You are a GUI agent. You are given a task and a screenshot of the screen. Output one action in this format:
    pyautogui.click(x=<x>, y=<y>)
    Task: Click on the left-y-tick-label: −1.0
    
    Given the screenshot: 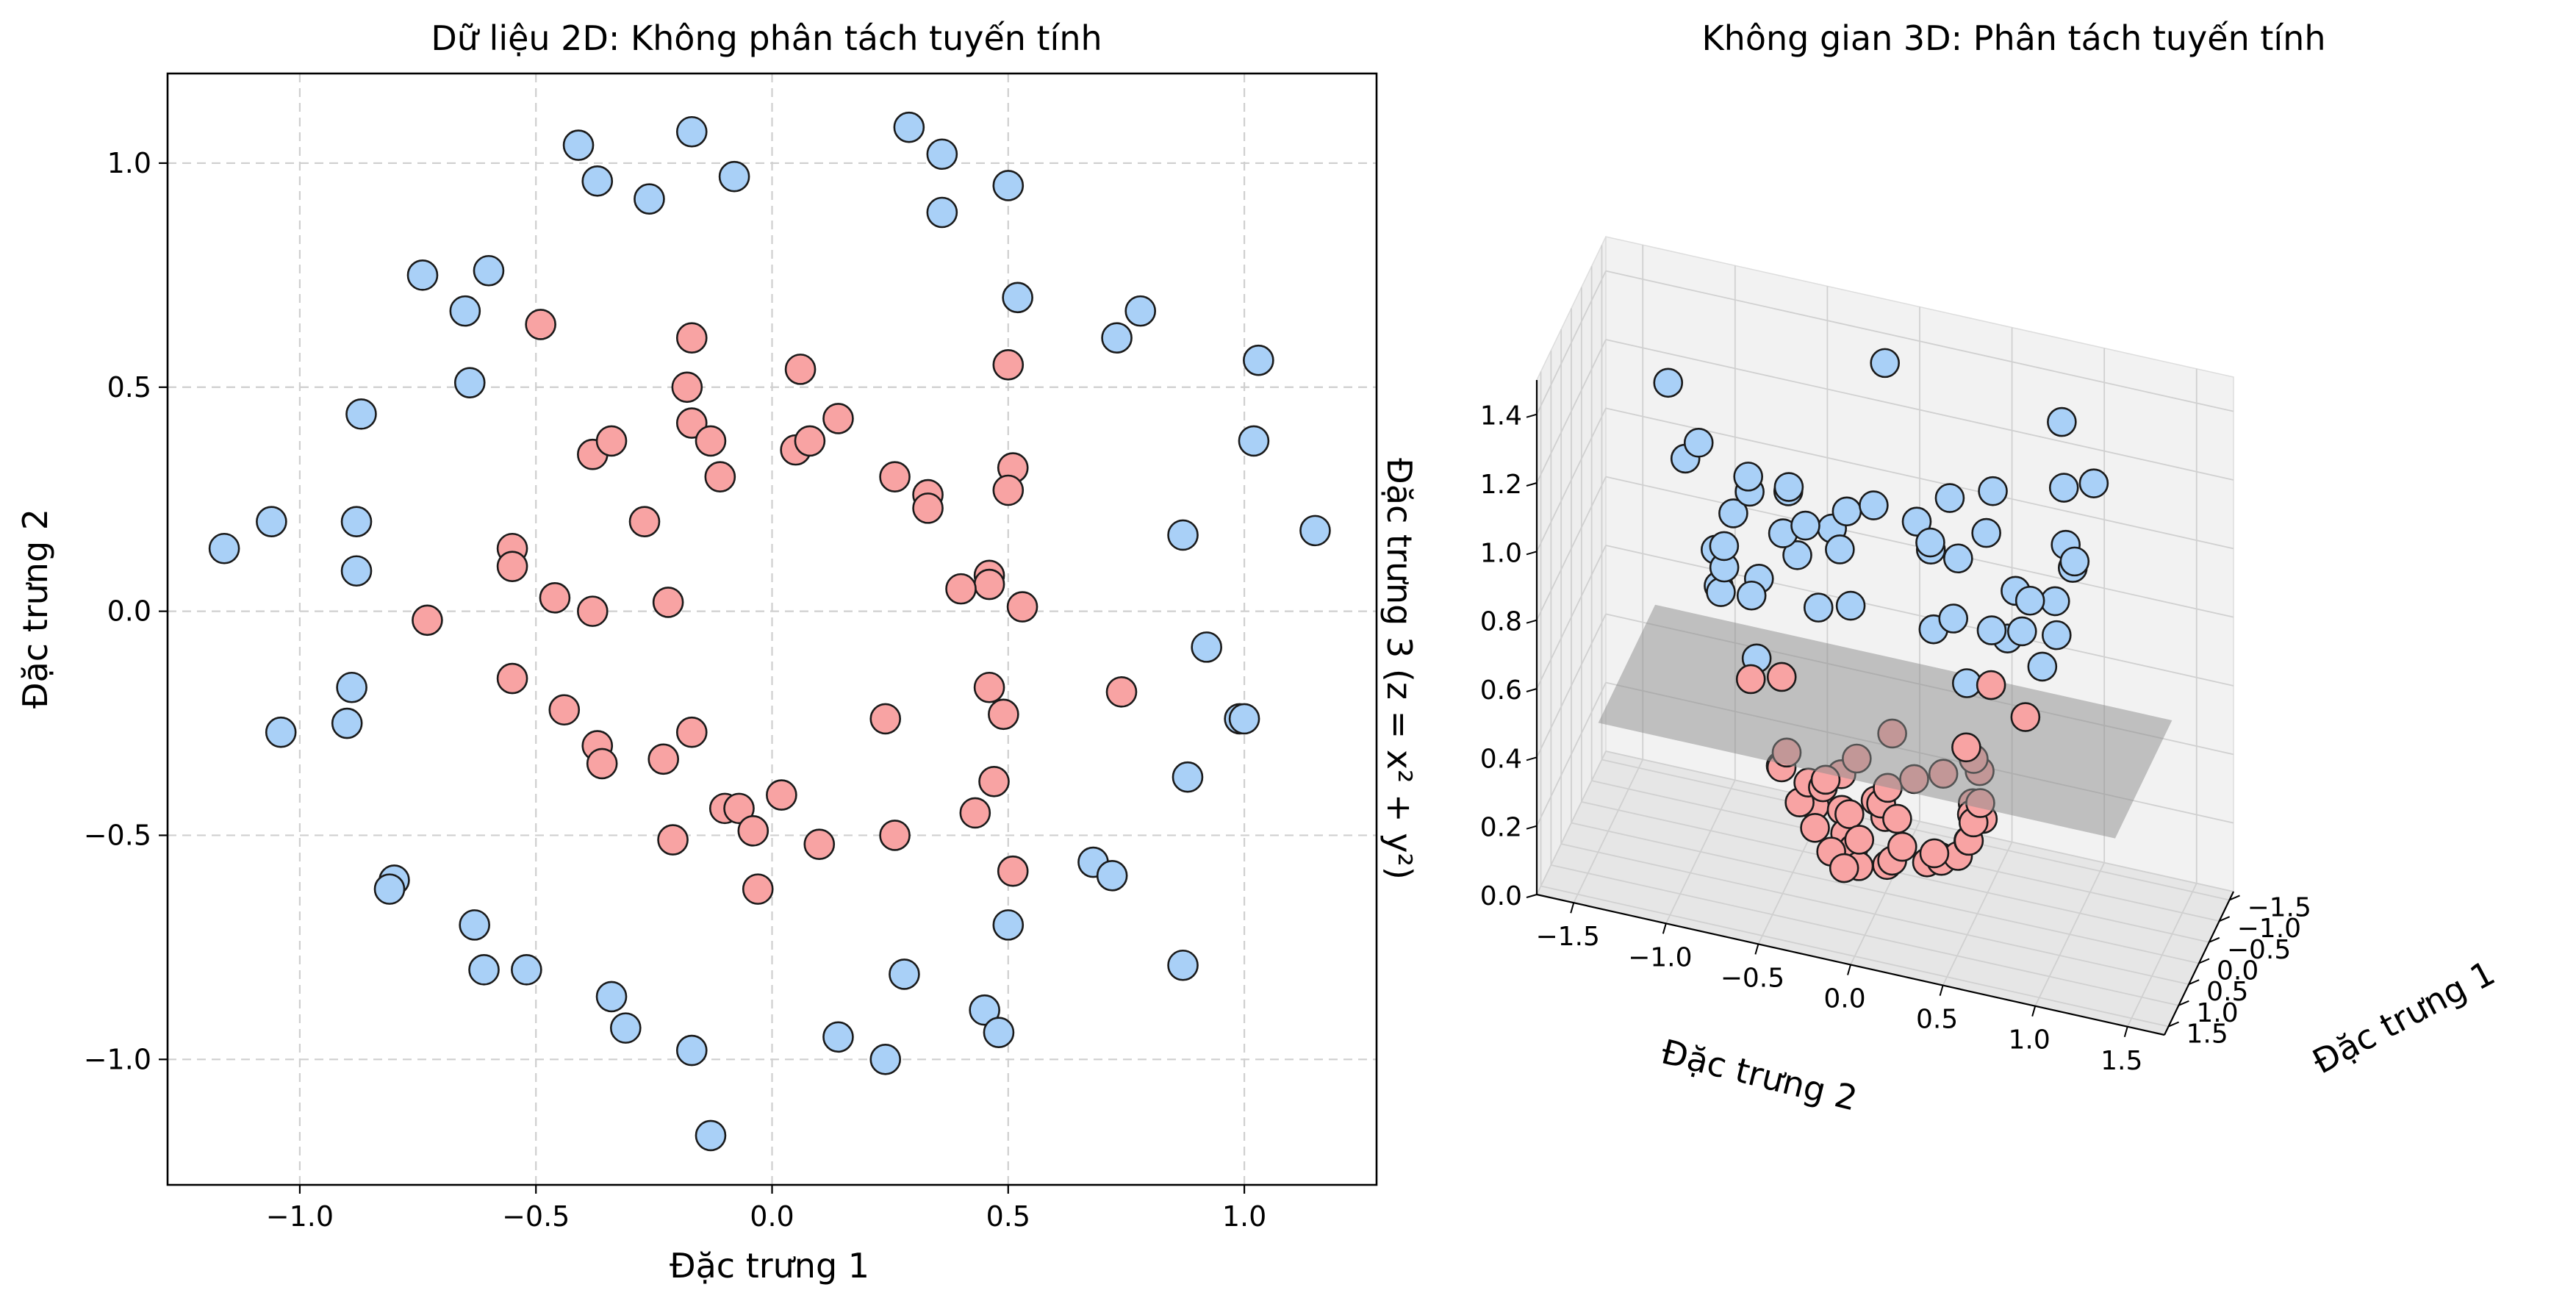 What is the action you would take?
    pyautogui.click(x=117, y=1059)
    